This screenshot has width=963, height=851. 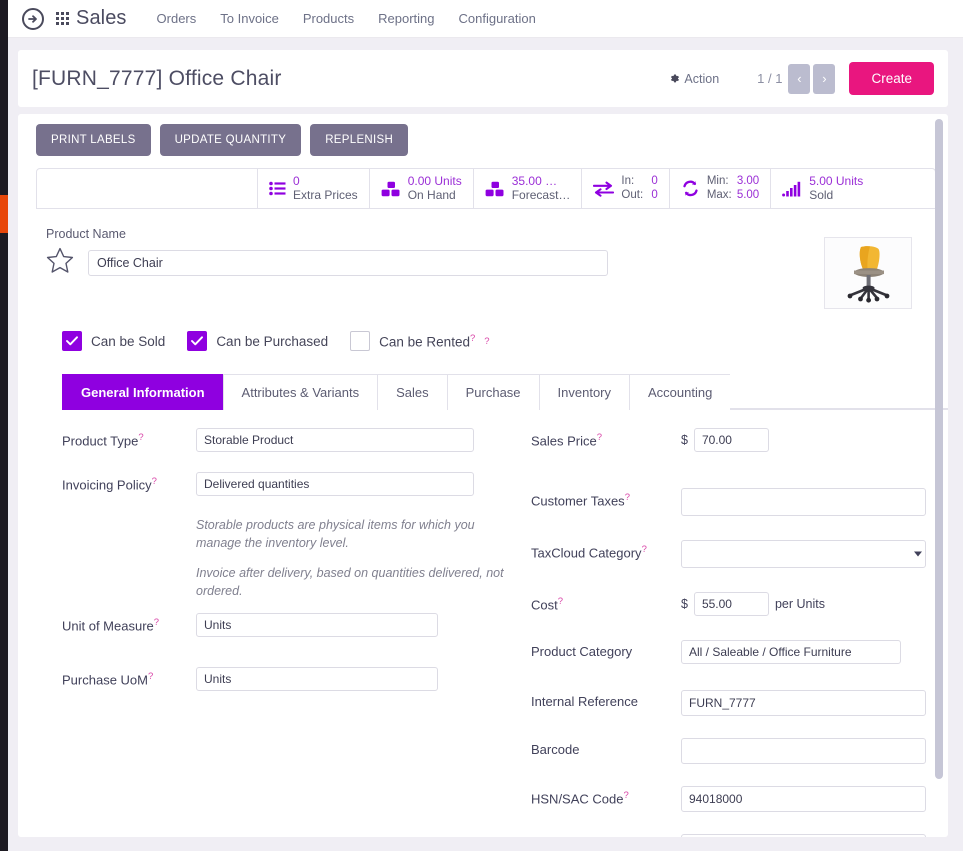 I want to click on invoicing-policy-input, so click(x=335, y=484).